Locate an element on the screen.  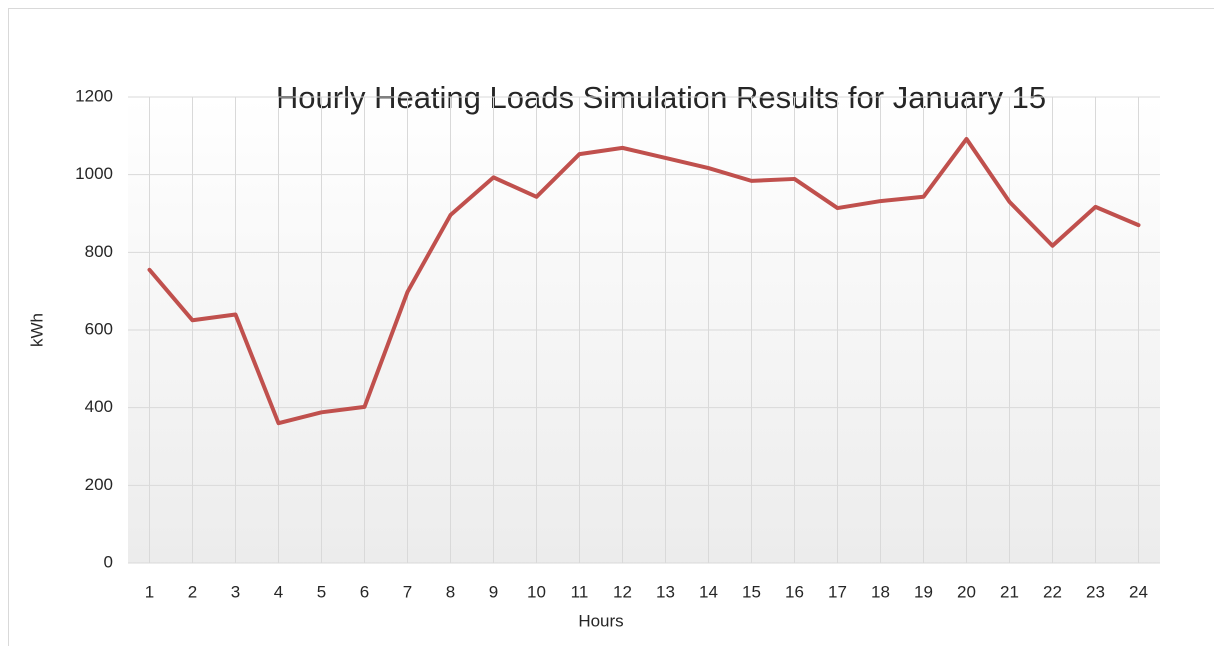
x-tick-label: 9 is located at coordinates (493, 591).